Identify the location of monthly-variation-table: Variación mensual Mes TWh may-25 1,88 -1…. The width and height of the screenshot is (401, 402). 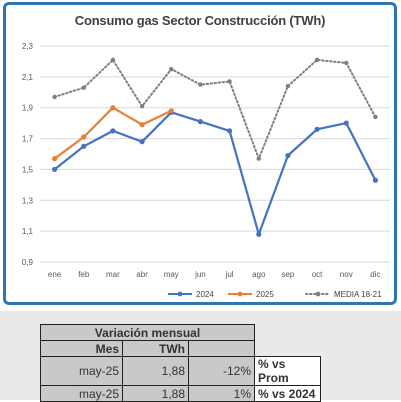
(180, 363).